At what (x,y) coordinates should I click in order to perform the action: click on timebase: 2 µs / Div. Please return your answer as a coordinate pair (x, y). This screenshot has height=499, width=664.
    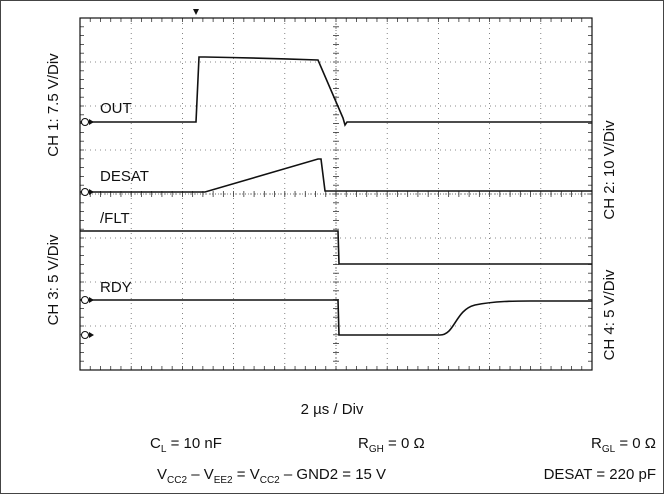
    Looking at the image, I should click on (332, 409).